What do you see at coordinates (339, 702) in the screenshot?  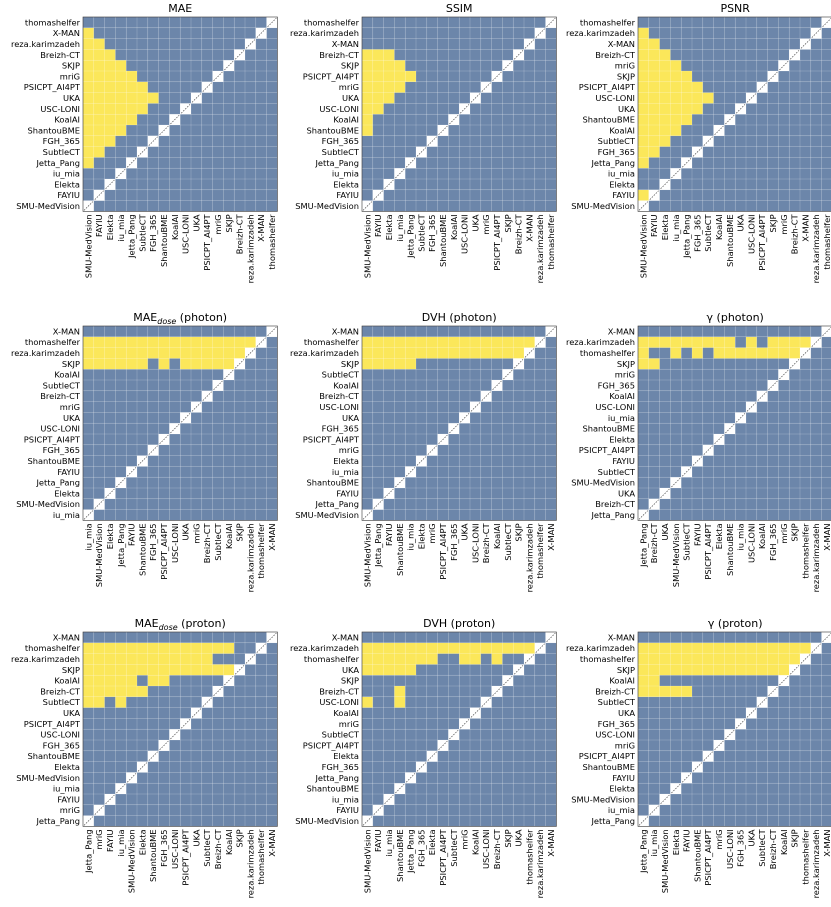 I see `y-tick-label: USC-LONI` at bounding box center [339, 702].